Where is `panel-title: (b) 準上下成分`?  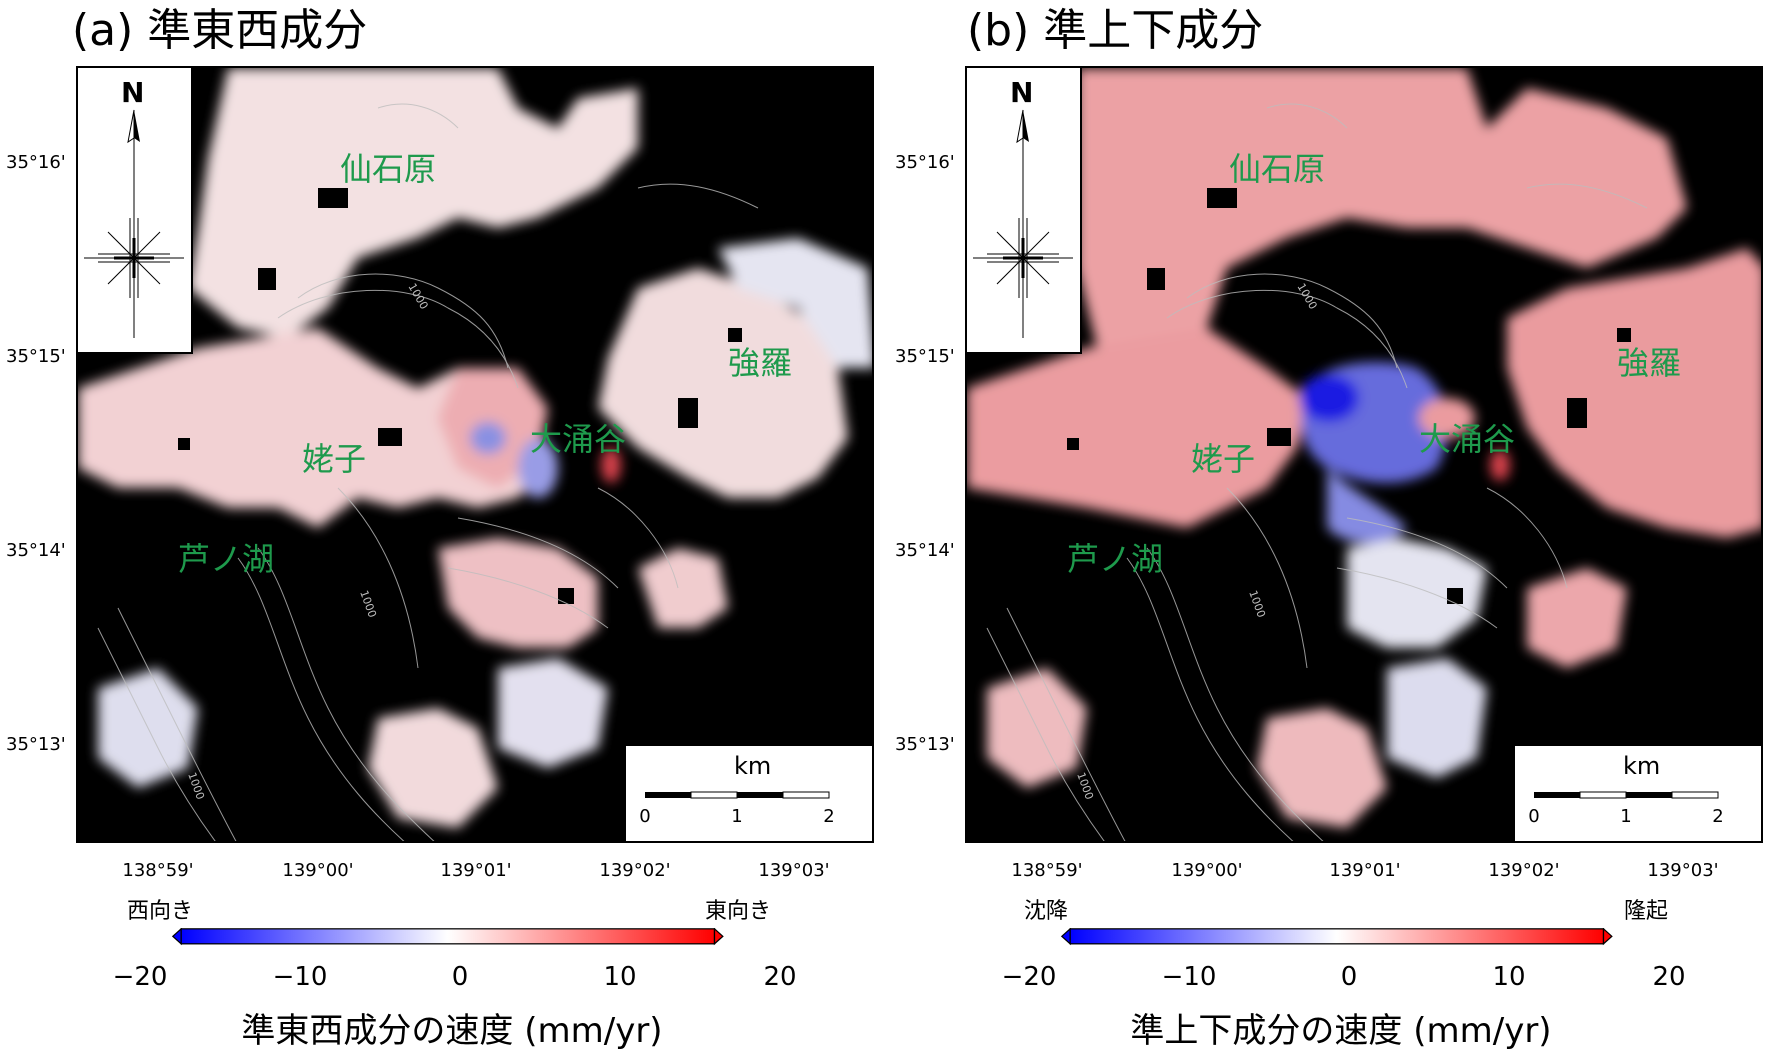
panel-title: (b) 準上下成分 is located at coordinates (1115, 30).